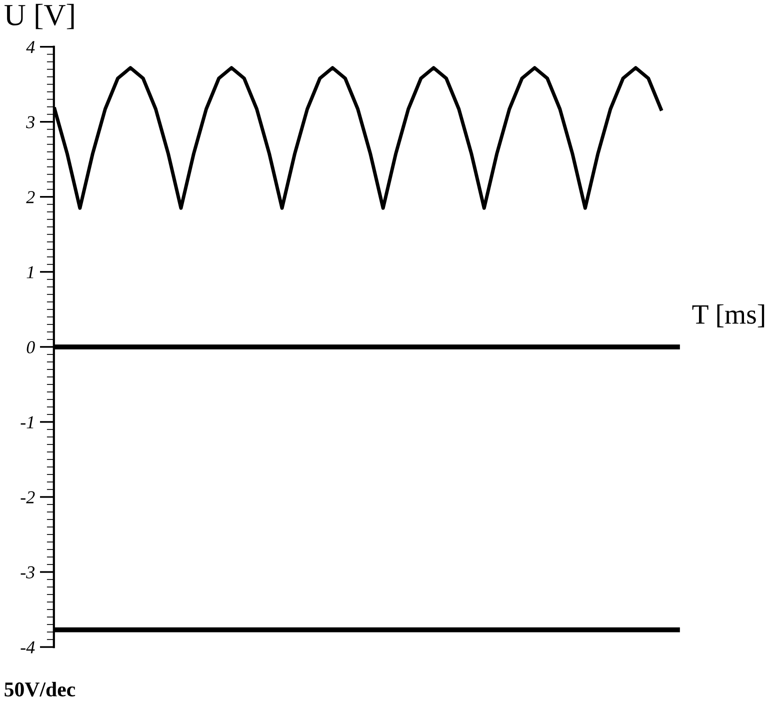  I want to click on x-axis-title: T [ms], so click(728, 316).